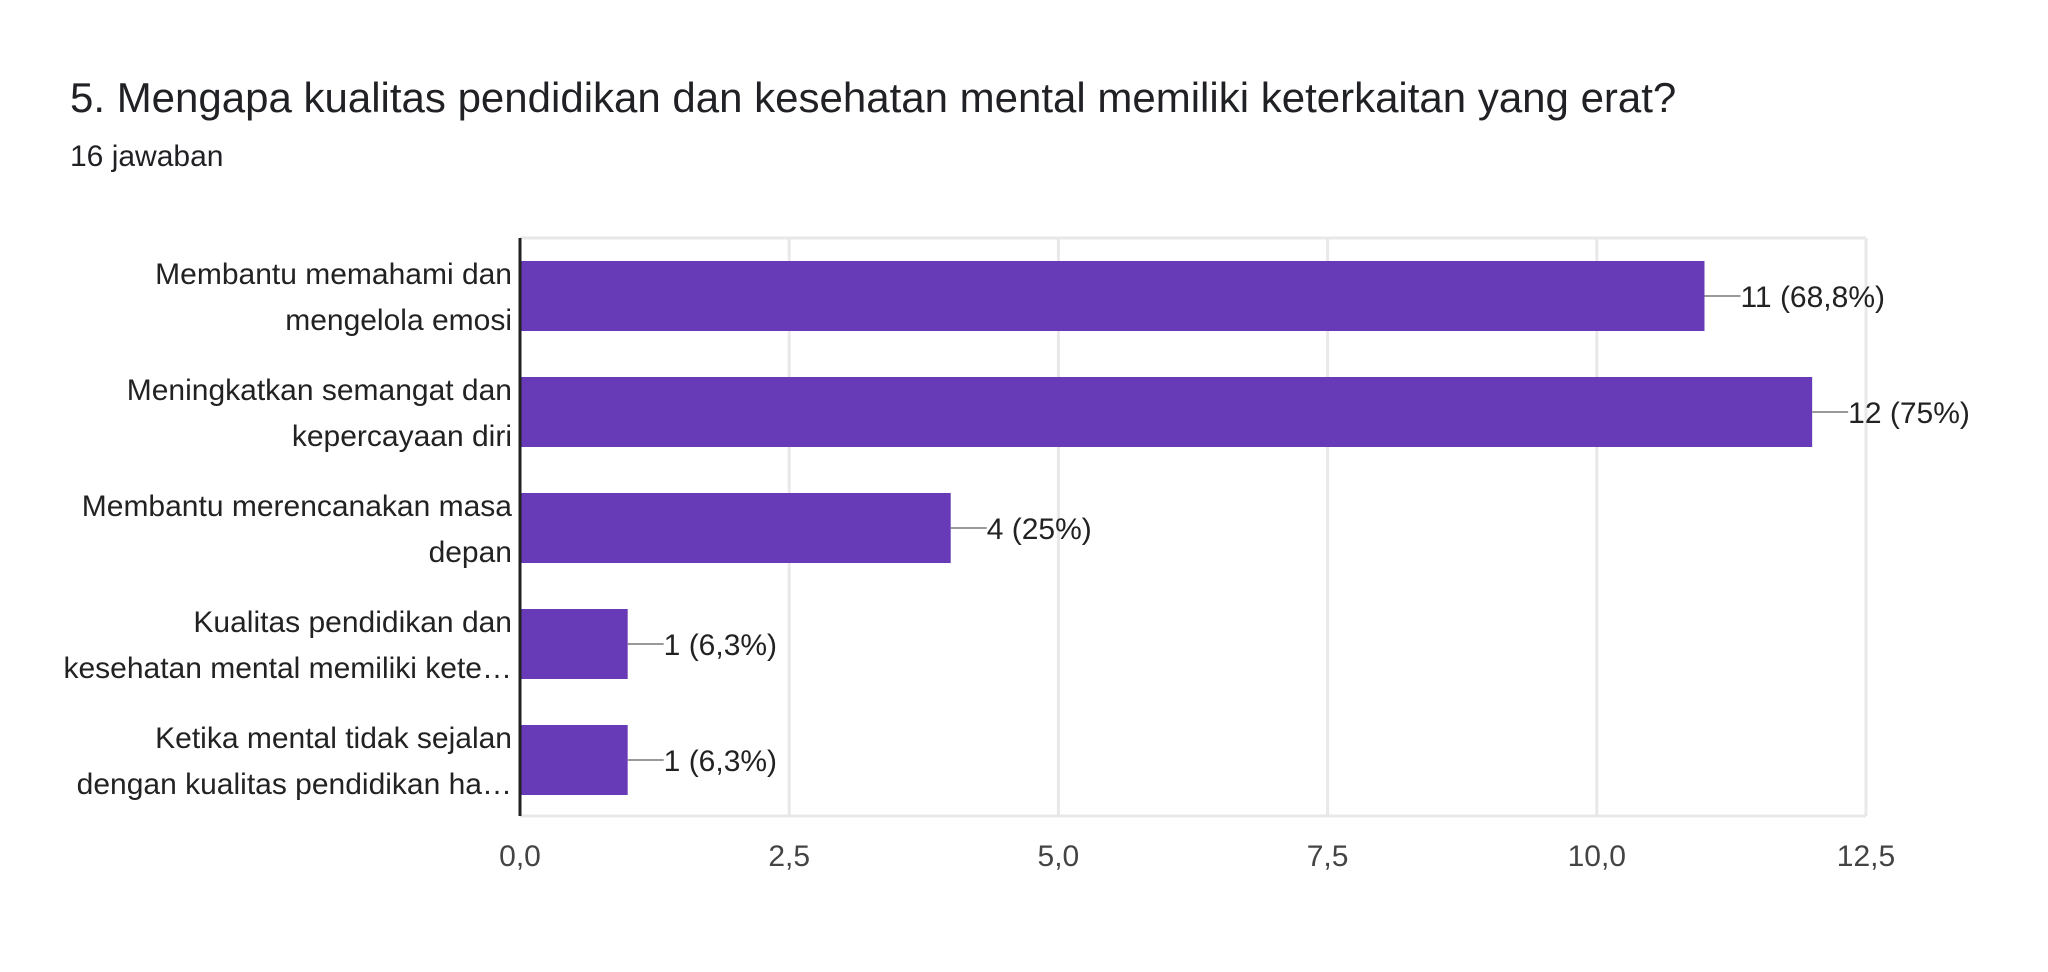 The width and height of the screenshot is (2048, 972). What do you see at coordinates (147, 156) in the screenshot?
I see `response-count: 16 jawaban` at bounding box center [147, 156].